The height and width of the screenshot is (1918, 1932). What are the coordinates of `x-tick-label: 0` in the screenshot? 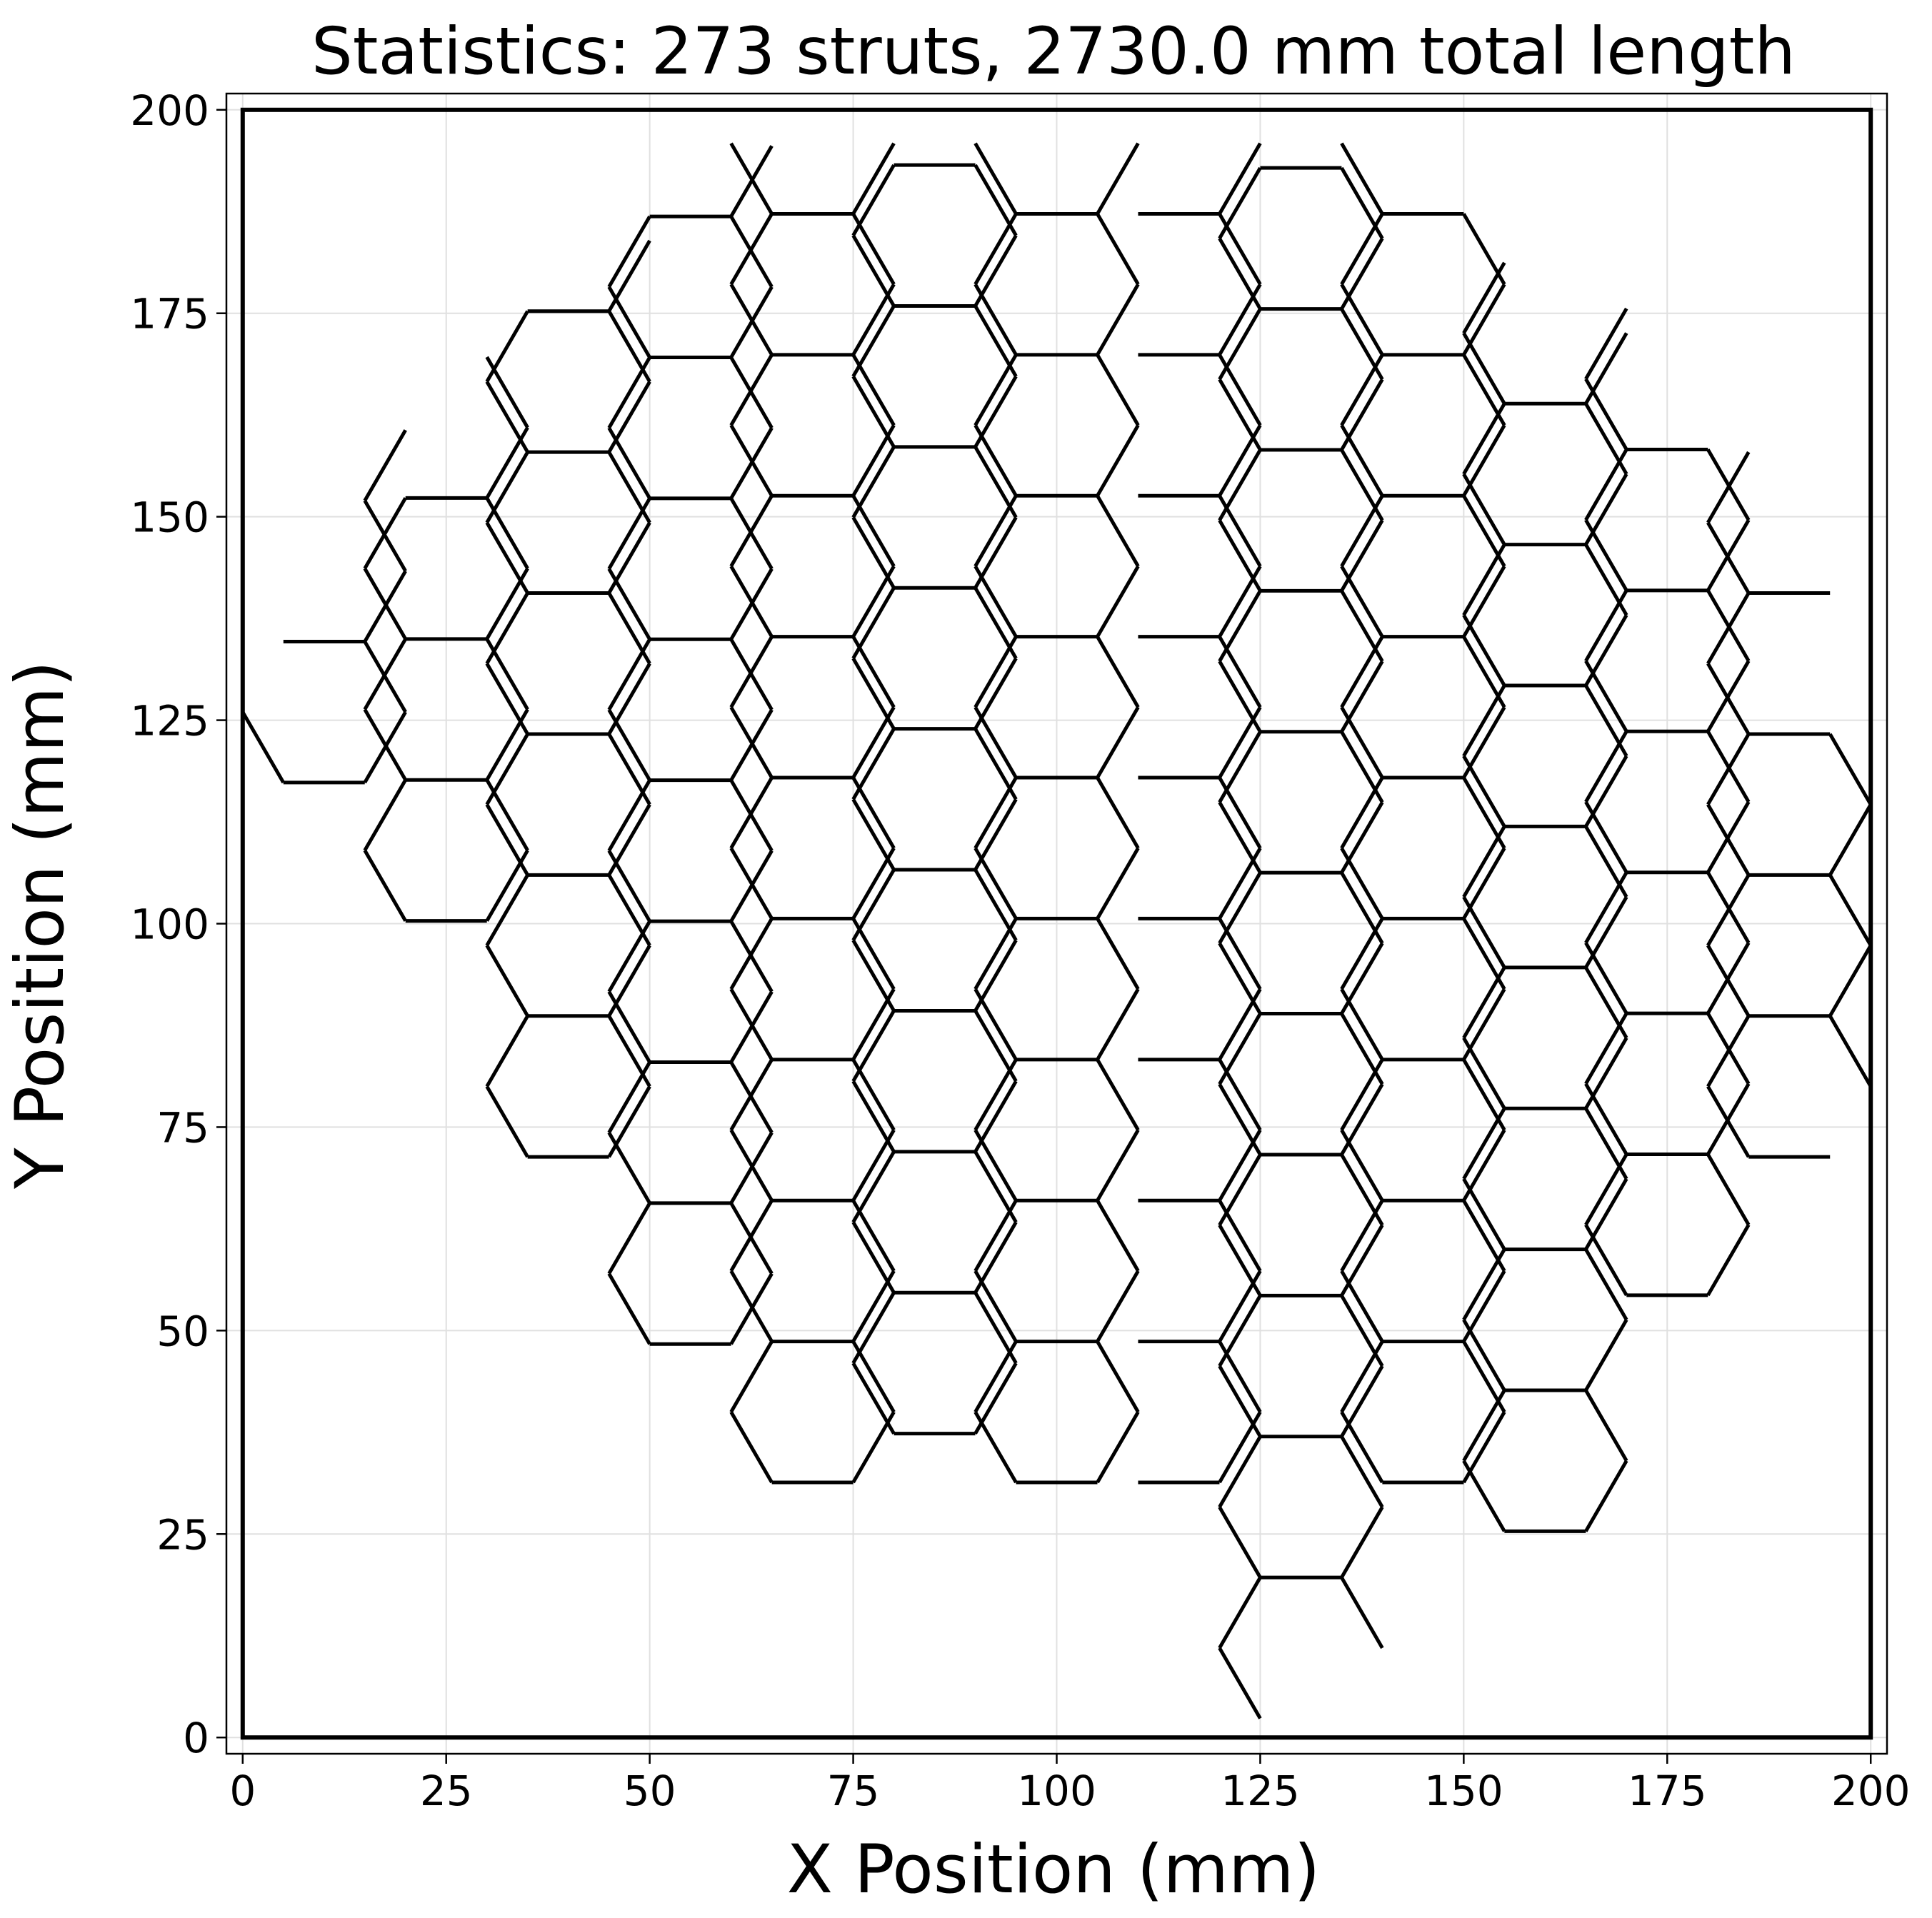 It's located at (242, 1791).